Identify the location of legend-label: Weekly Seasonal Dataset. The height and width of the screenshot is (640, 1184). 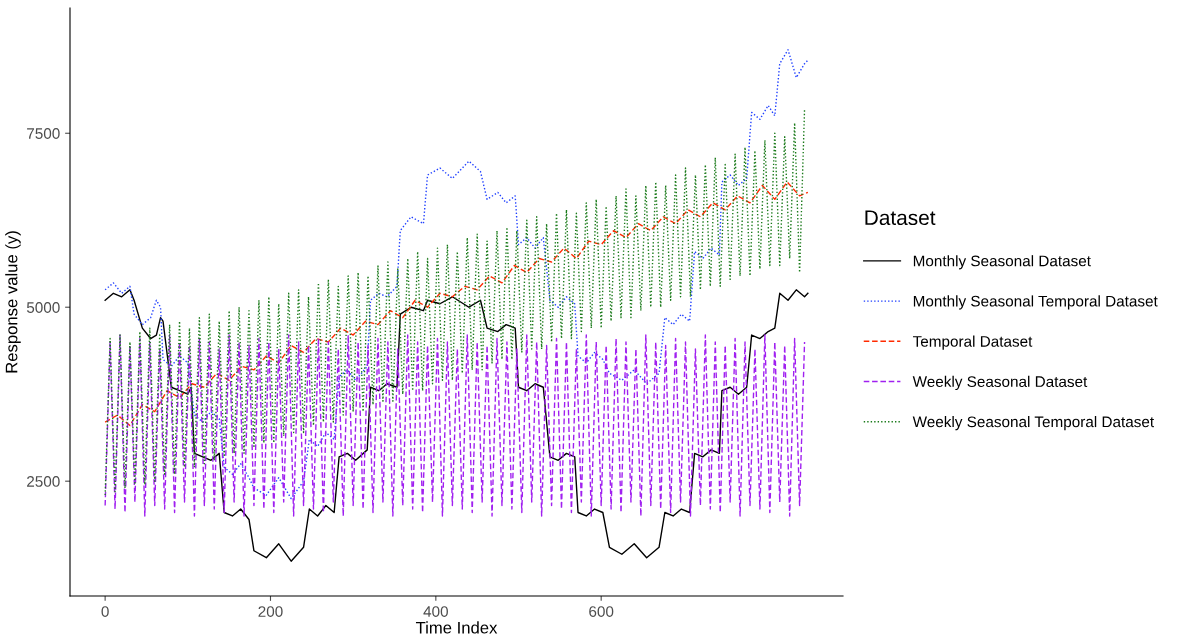
(1000, 383).